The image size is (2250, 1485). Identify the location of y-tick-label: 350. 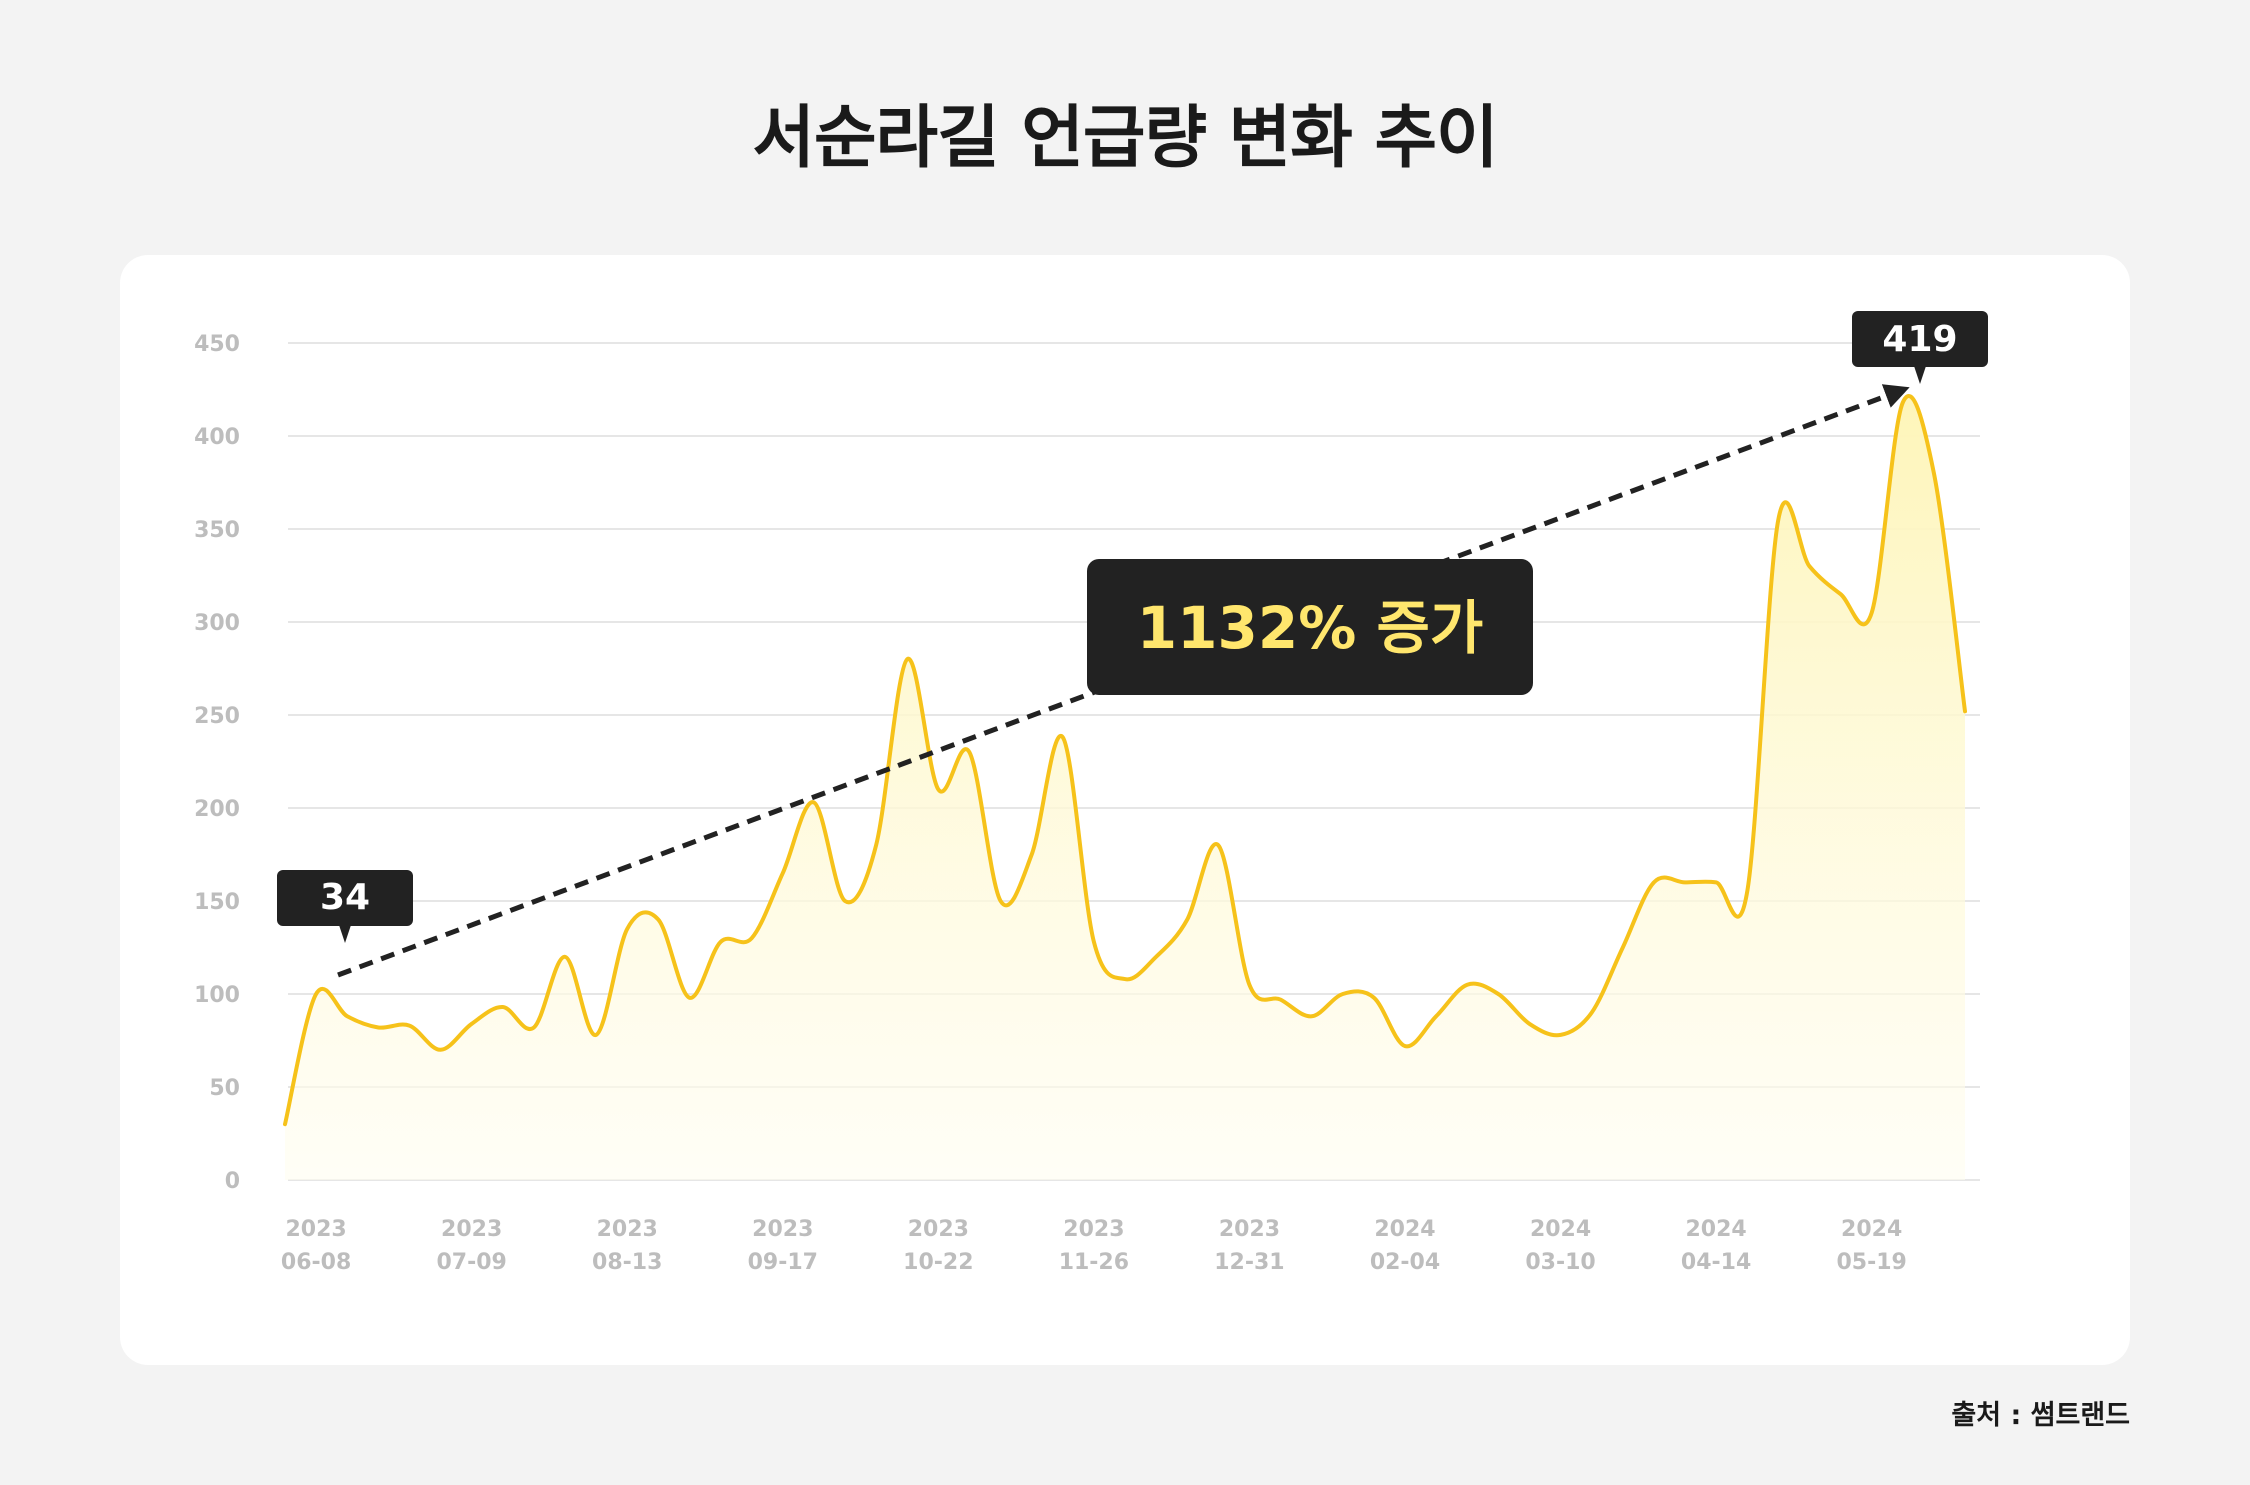
(217, 530).